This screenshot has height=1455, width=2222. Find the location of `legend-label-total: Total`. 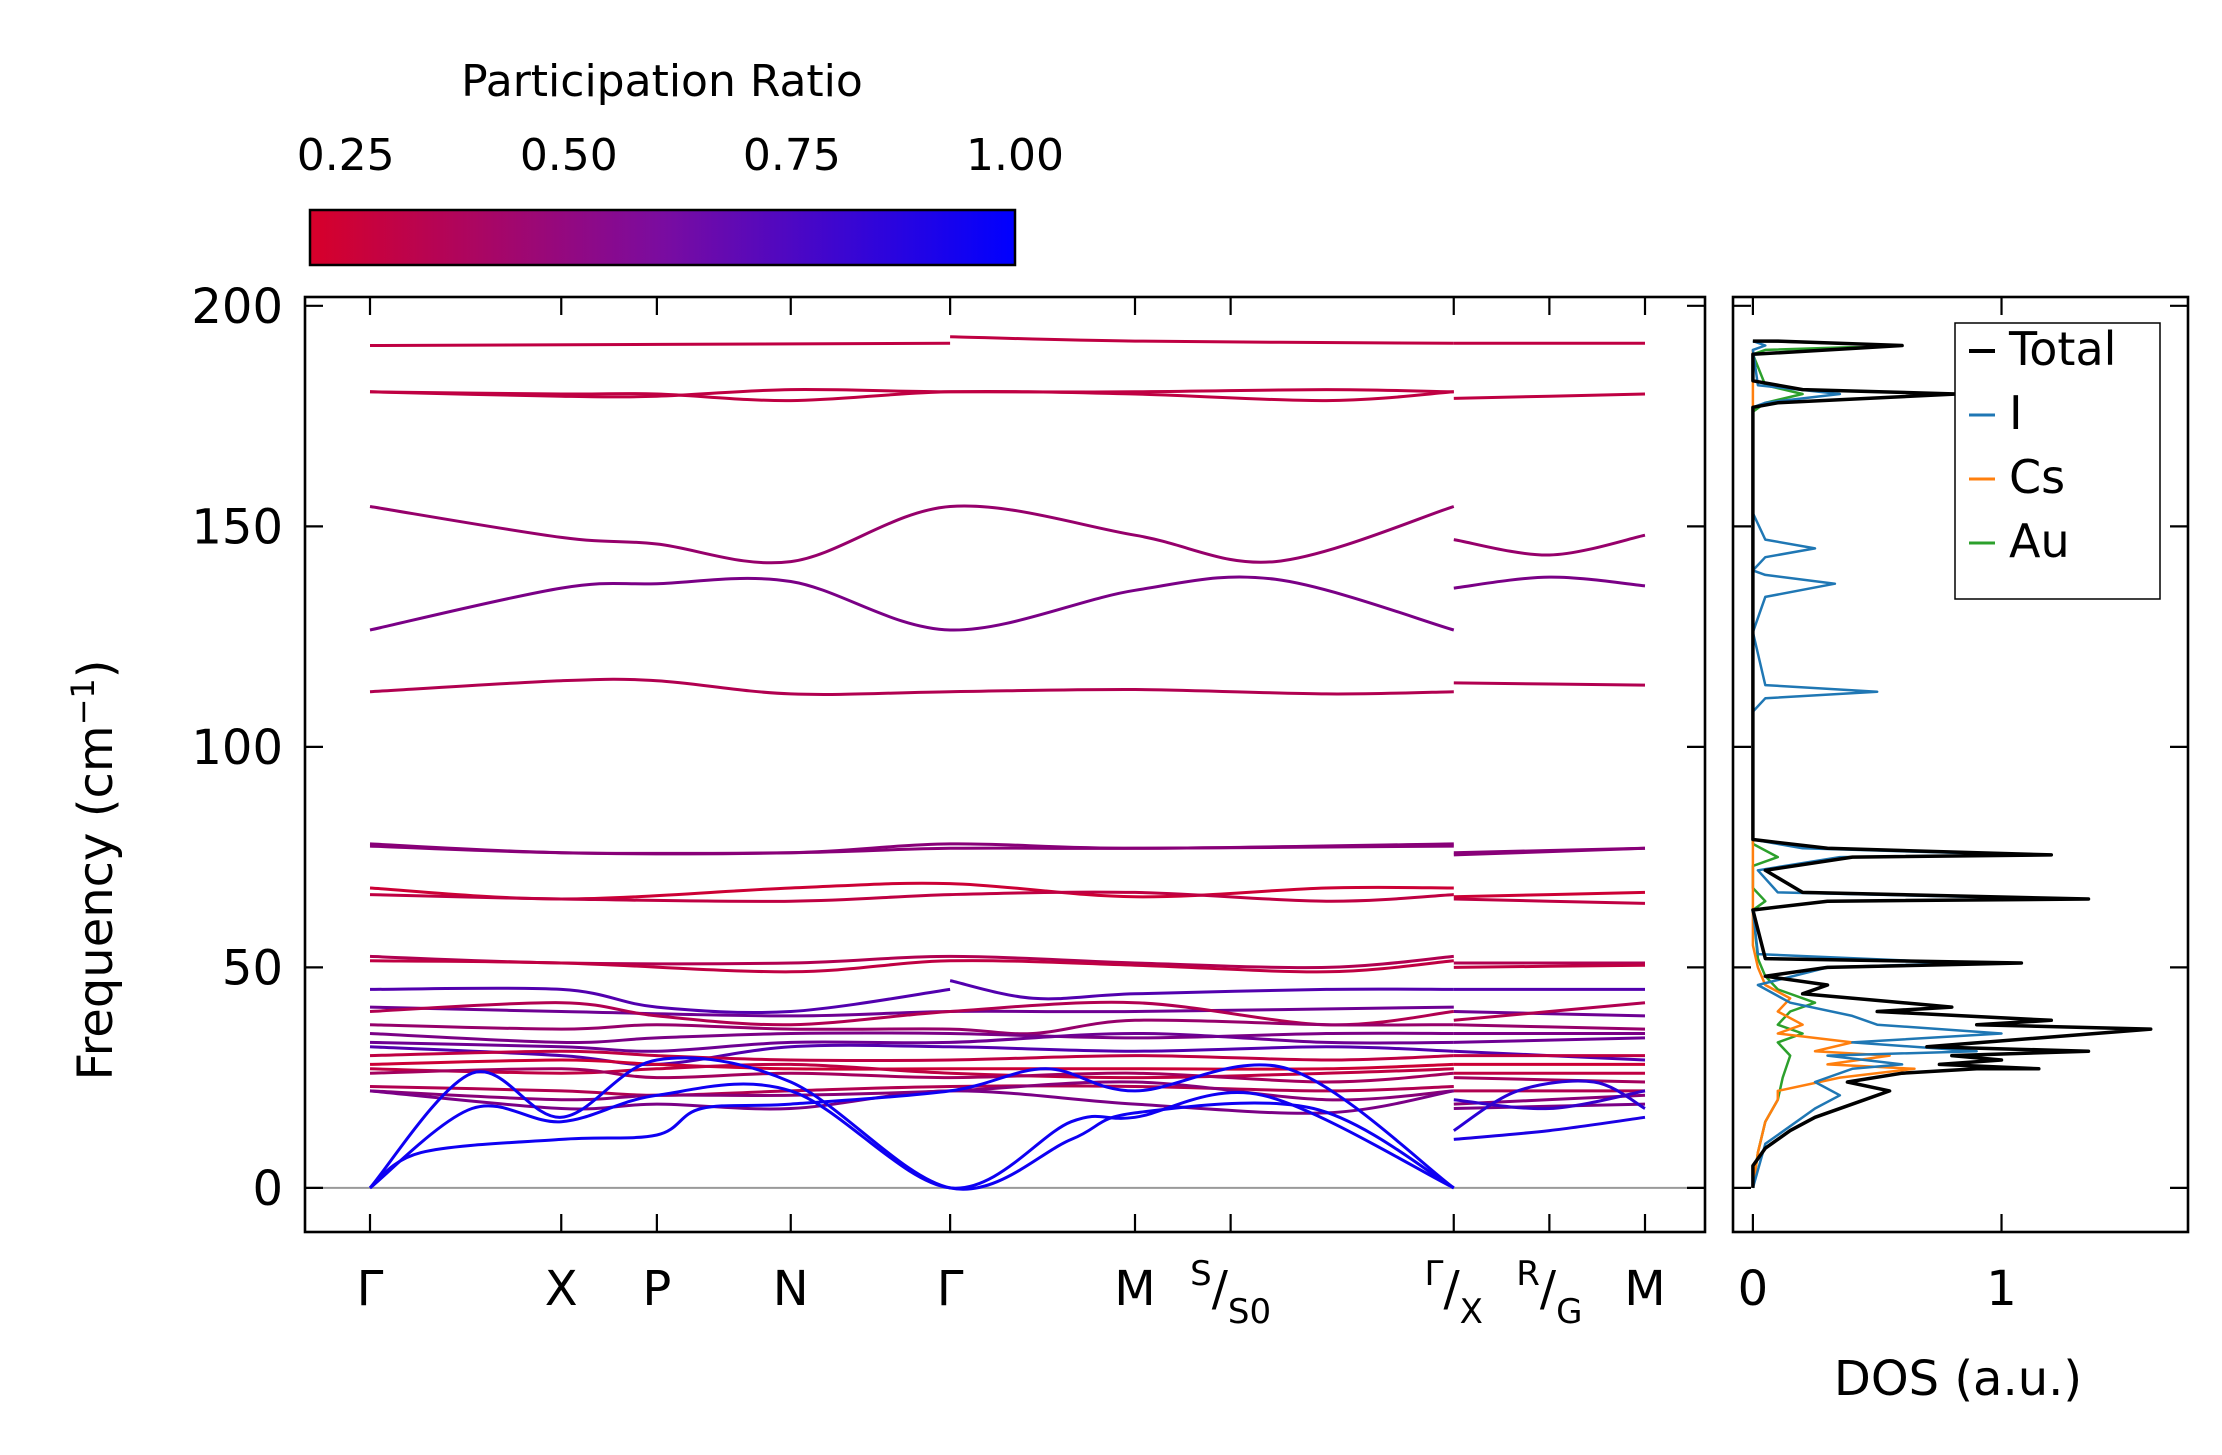

legend-label-total: Total is located at coordinates (2062, 349).